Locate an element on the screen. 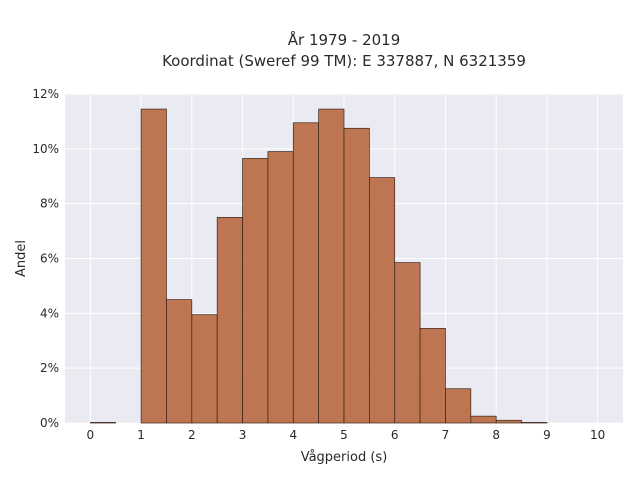  chart-title-line-1: År 1979 - 2019 is located at coordinates (344, 39).